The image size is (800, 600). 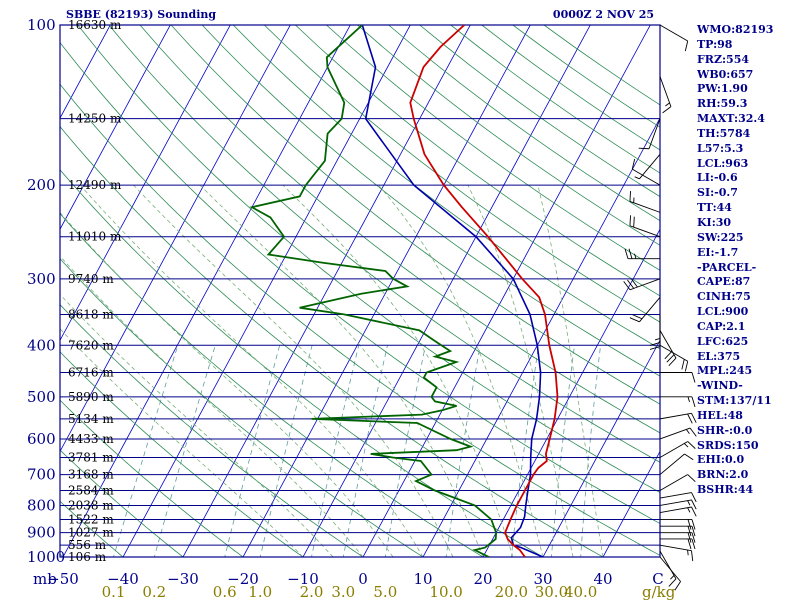 I want to click on pressure-tick-label: 300, so click(x=41, y=279).